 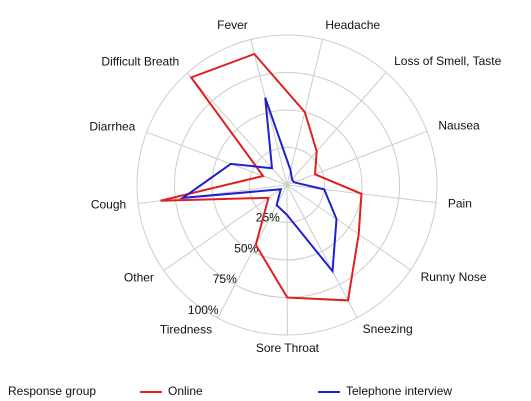 I want to click on category-label: Runny Nose, so click(x=454, y=277).